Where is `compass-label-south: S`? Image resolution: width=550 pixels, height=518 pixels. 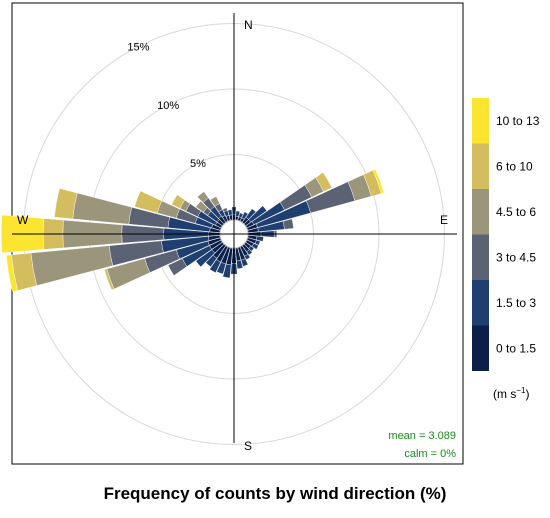
compass-label-south: S is located at coordinates (248, 446).